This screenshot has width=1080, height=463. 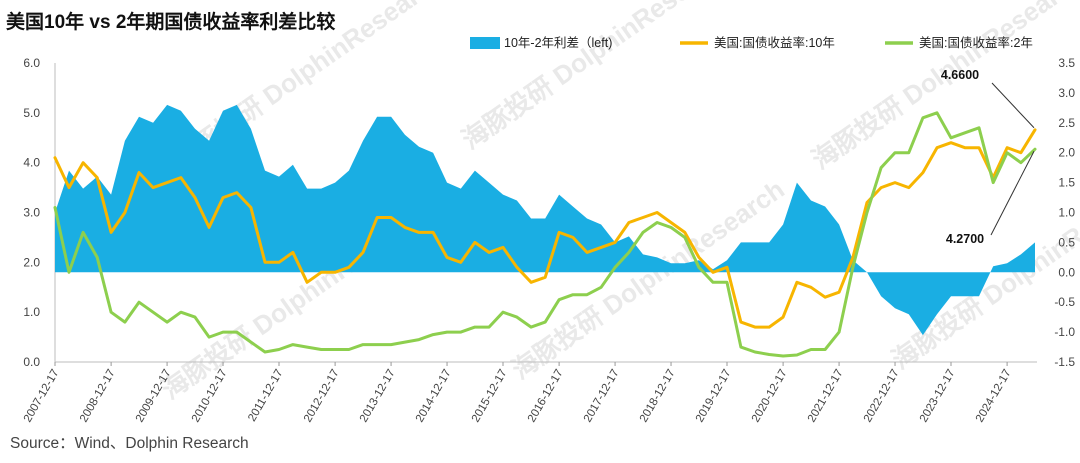 I want to click on left-tick-label: 5.0, so click(x=31, y=113).